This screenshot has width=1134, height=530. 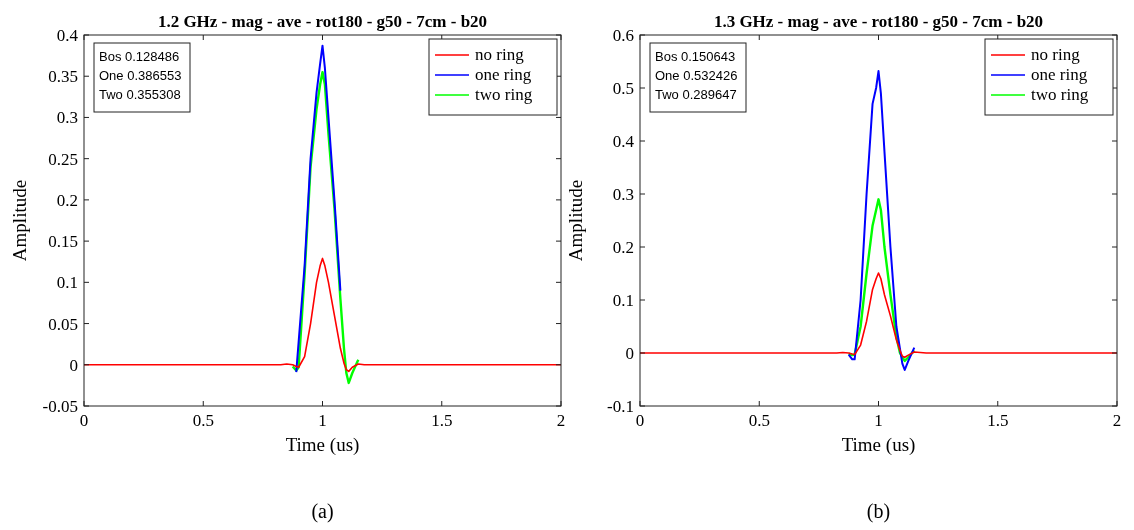 What do you see at coordinates (696, 94) in the screenshot?
I see `annotation: Two 0.289647` at bounding box center [696, 94].